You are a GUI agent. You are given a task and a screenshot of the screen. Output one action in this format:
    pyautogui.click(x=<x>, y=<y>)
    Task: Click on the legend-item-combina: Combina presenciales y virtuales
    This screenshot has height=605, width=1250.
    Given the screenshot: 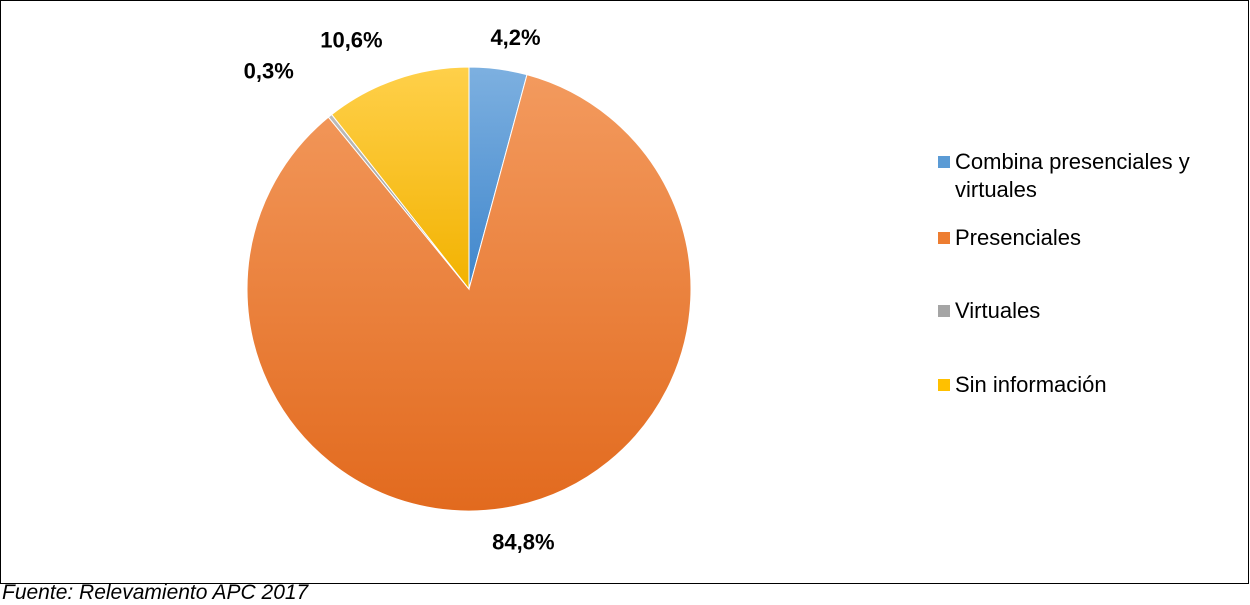 What is the action you would take?
    pyautogui.click(x=1090, y=176)
    